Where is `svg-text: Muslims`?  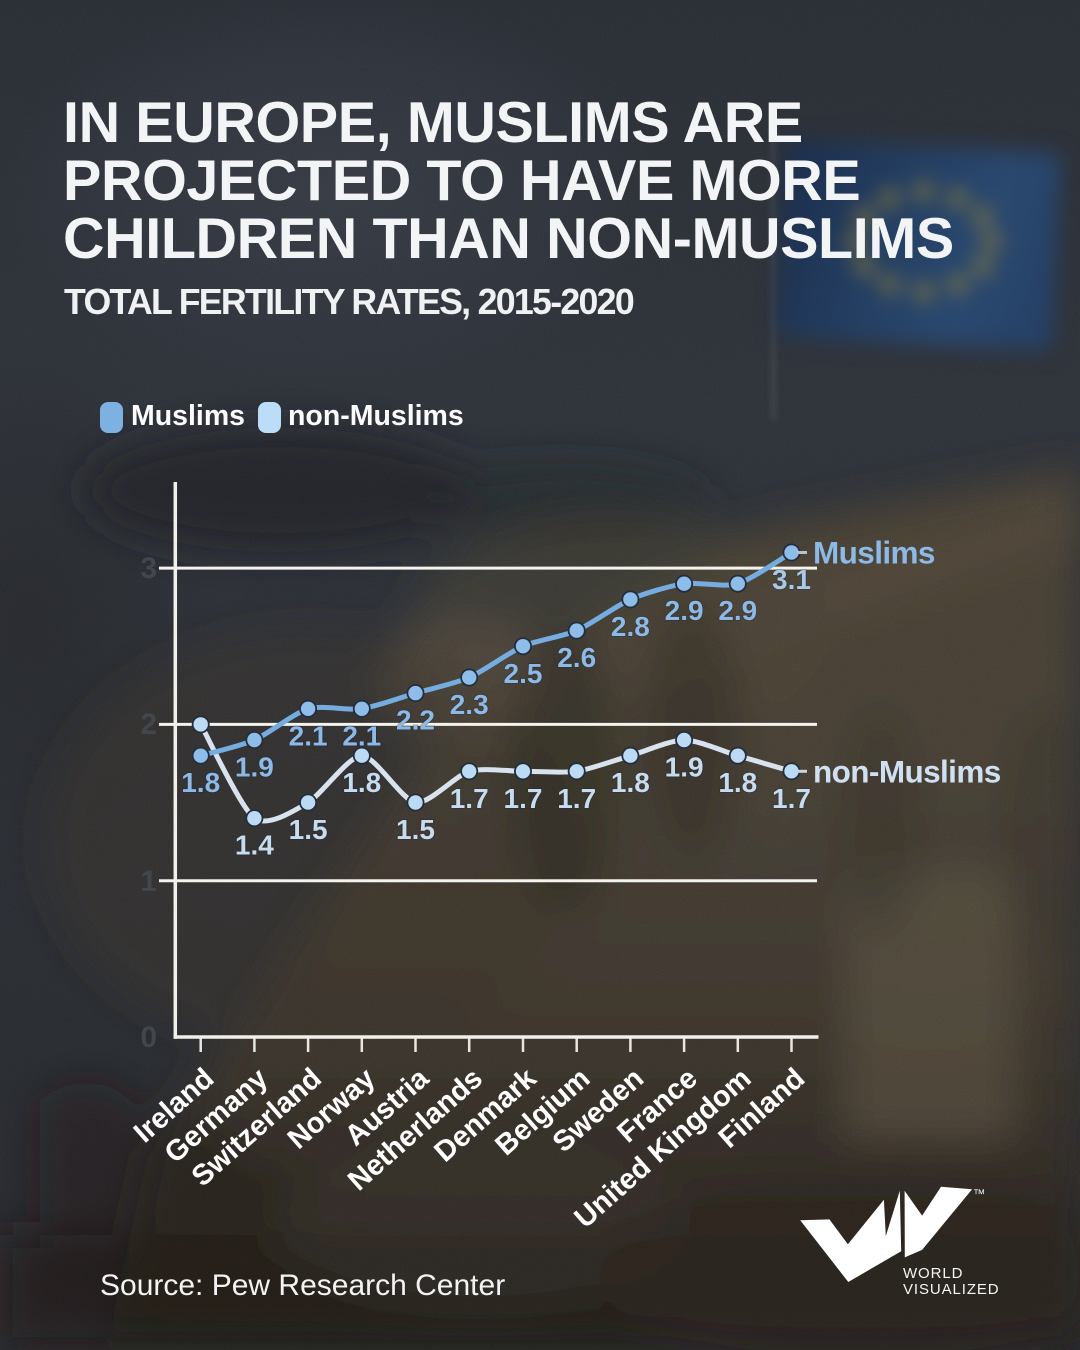 svg-text: Muslims is located at coordinates (874, 553).